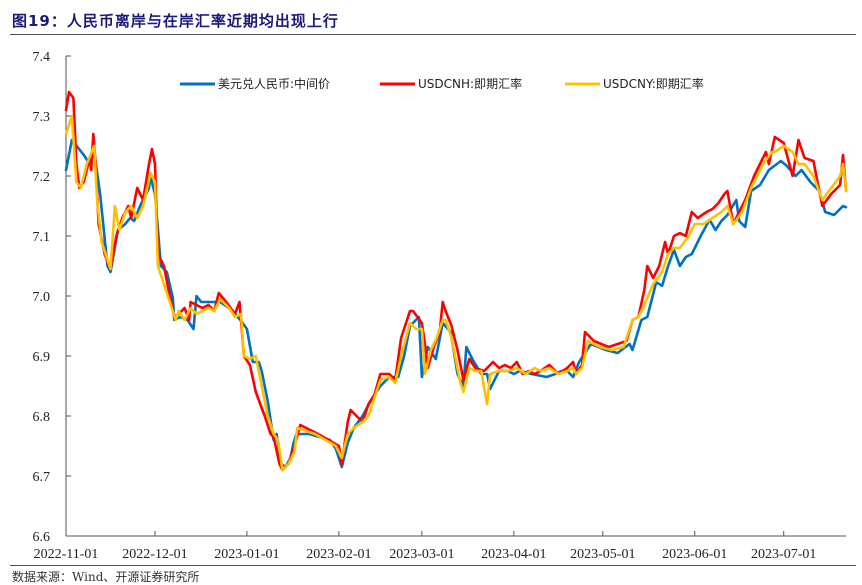  What do you see at coordinates (783, 554) in the screenshot?
I see `x-tick-label: 2023-07-01` at bounding box center [783, 554].